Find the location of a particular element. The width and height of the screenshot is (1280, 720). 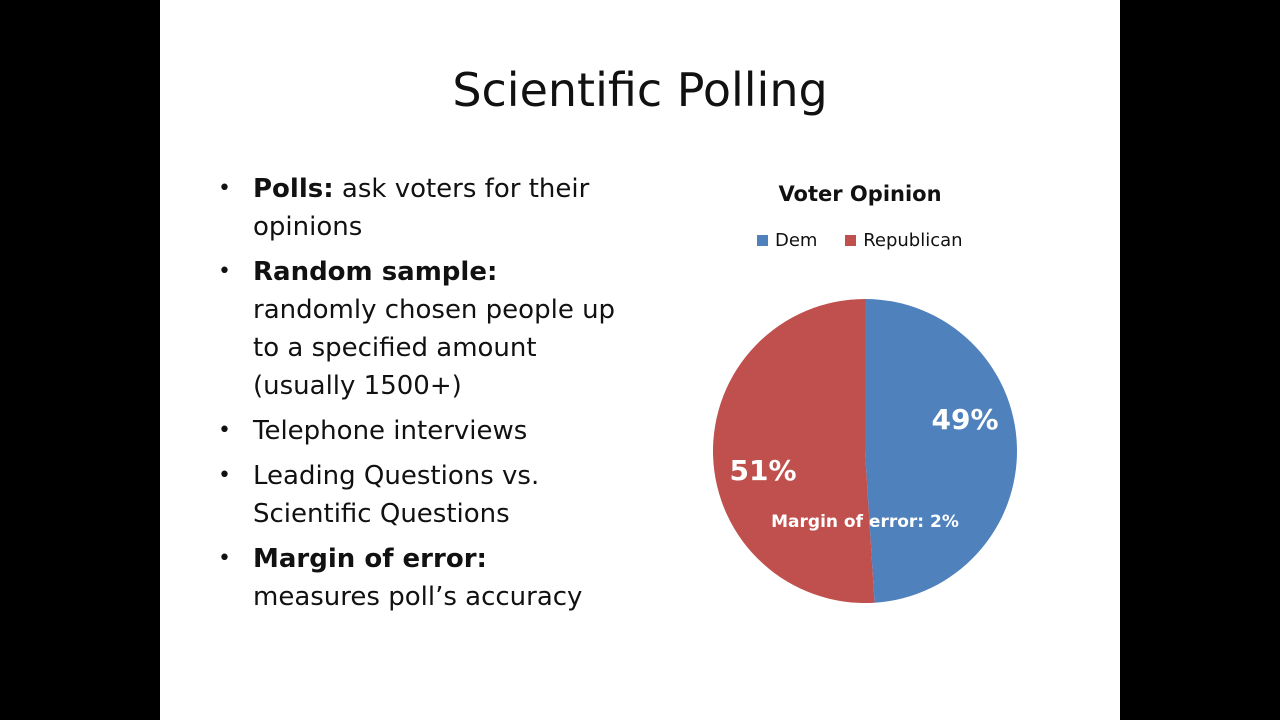

legend-swatch-dem is located at coordinates (762, 240).